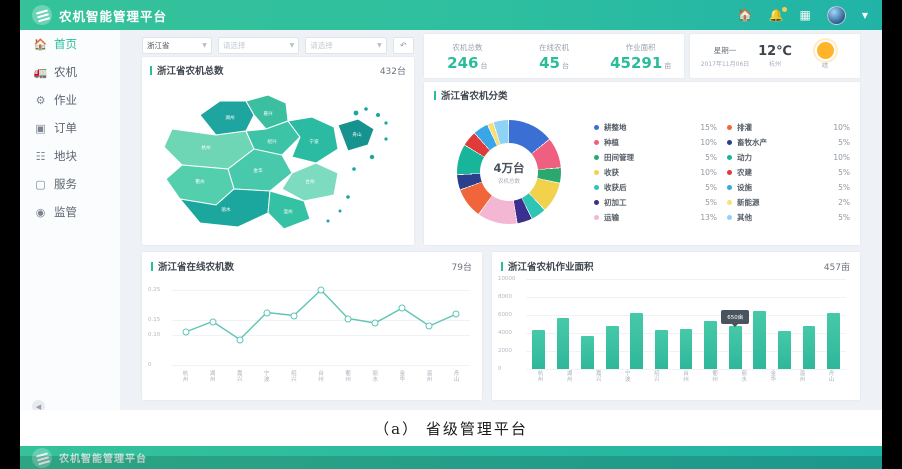 This screenshot has height=469, width=902. Describe the element at coordinates (70, 156) in the screenshot. I see `sidebar-item-fields: ☷ 地块` at that location.